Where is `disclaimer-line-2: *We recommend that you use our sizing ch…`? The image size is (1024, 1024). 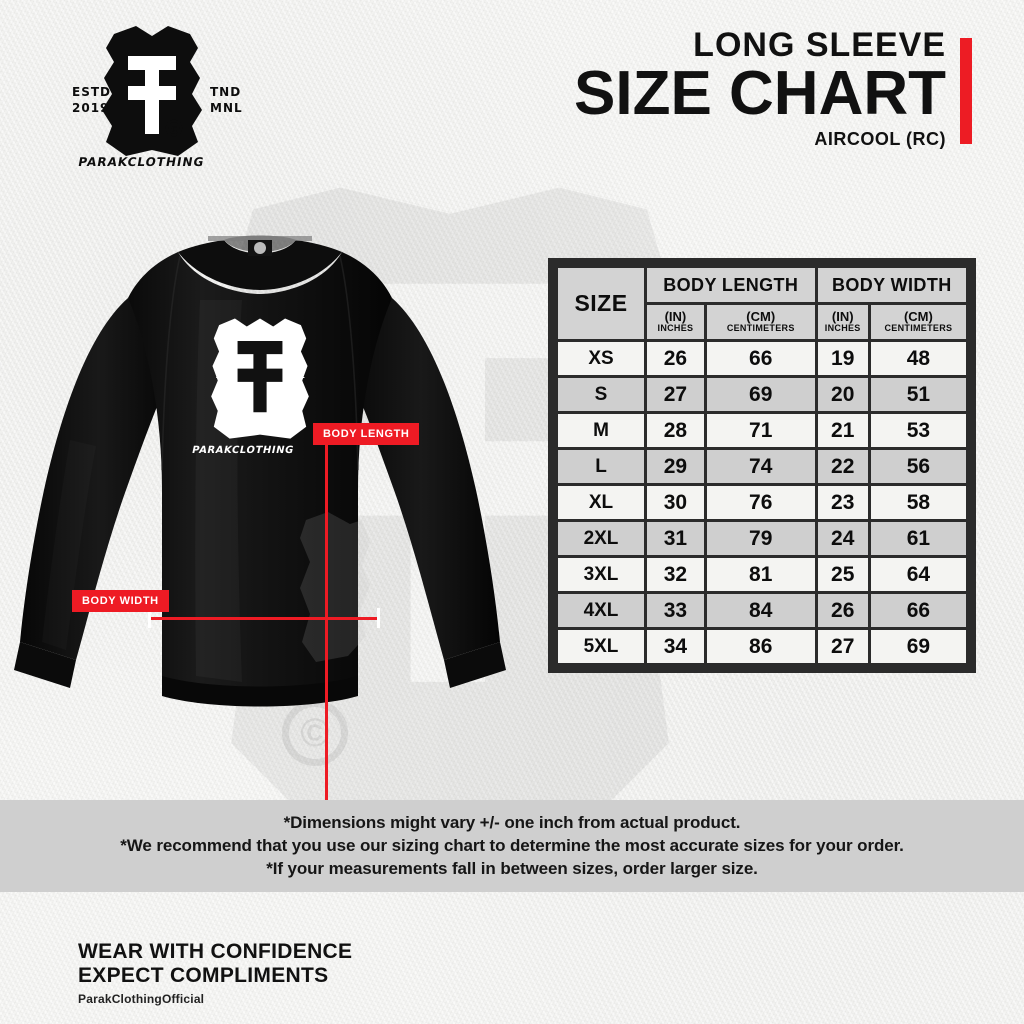
disclaimer-line-2: *We recommend that you use our sizing ch… is located at coordinates (512, 845).